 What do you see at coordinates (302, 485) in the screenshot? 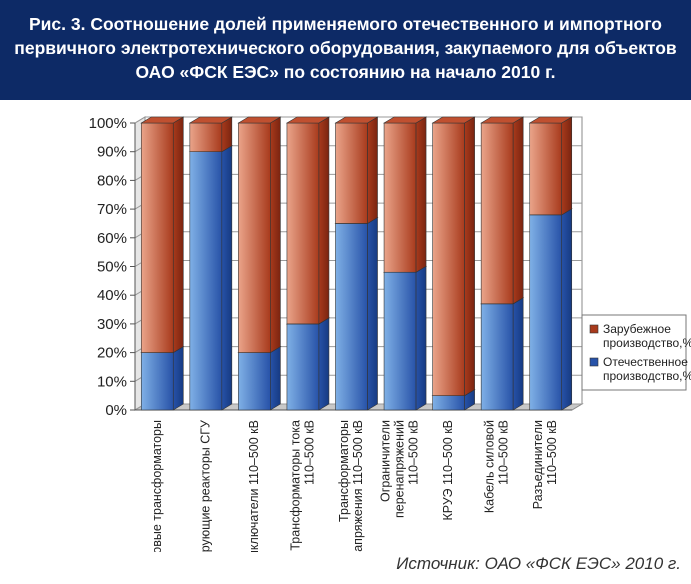
I see `x-tick-label: Трансформаторы тока110–500 кВ` at bounding box center [302, 485].